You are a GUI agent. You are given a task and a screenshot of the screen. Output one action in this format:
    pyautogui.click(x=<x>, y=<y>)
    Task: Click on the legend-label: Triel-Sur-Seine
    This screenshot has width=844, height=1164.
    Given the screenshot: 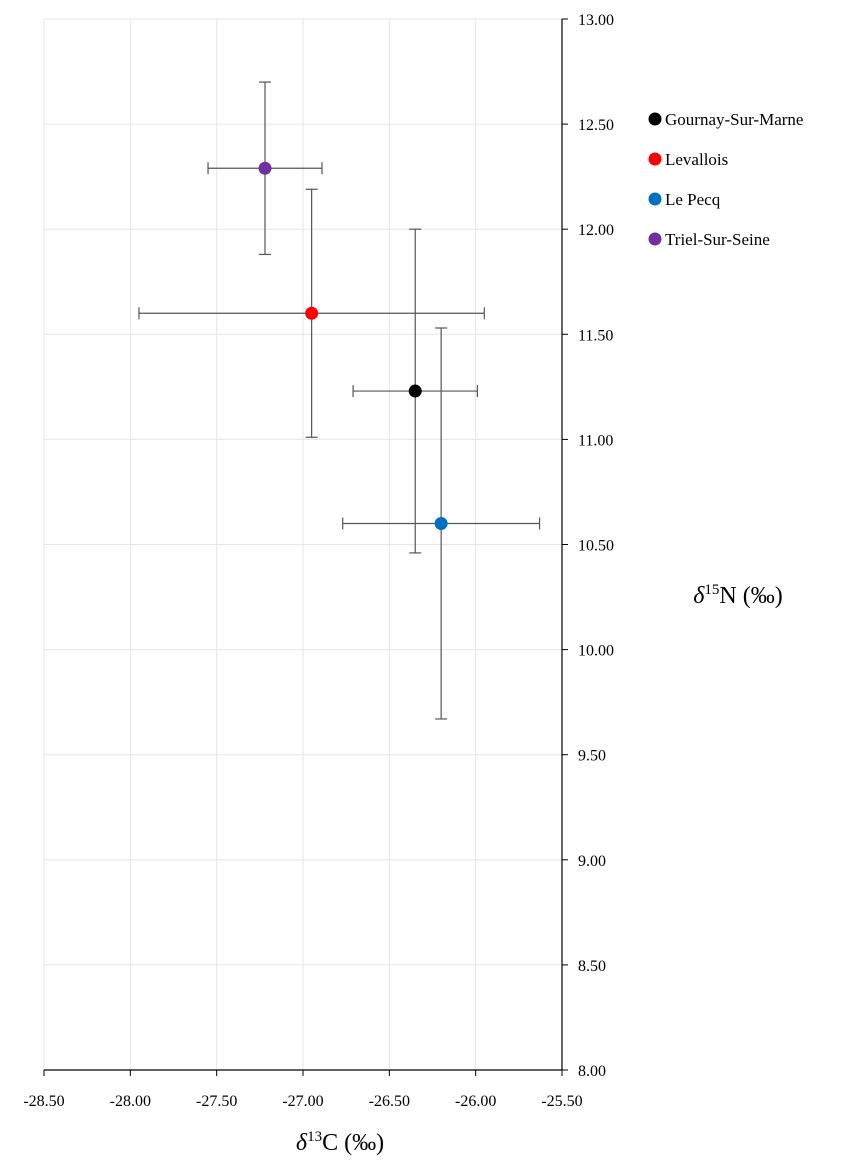 What is the action you would take?
    pyautogui.click(x=717, y=239)
    